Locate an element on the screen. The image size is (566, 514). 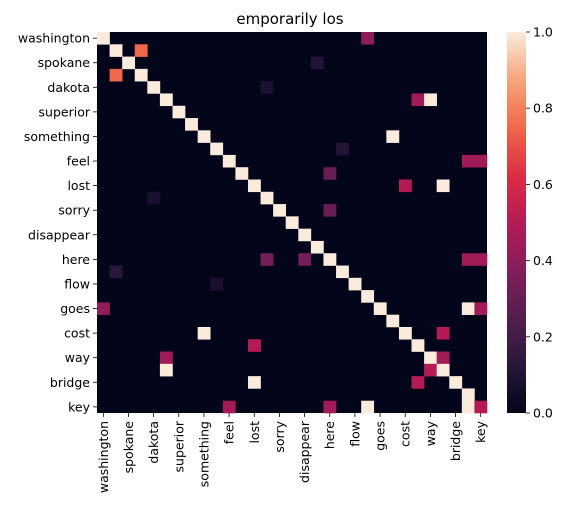
x-tick-label: flow is located at coordinates (354, 434).